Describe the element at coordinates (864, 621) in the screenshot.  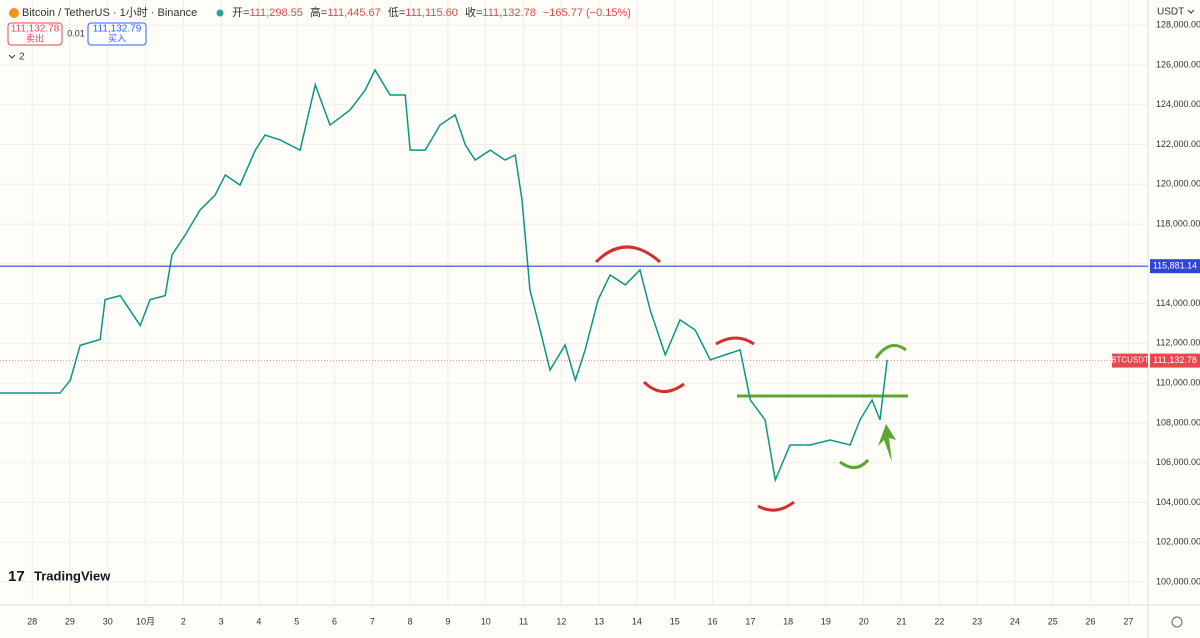
I see `x-tick-label: 20` at that location.